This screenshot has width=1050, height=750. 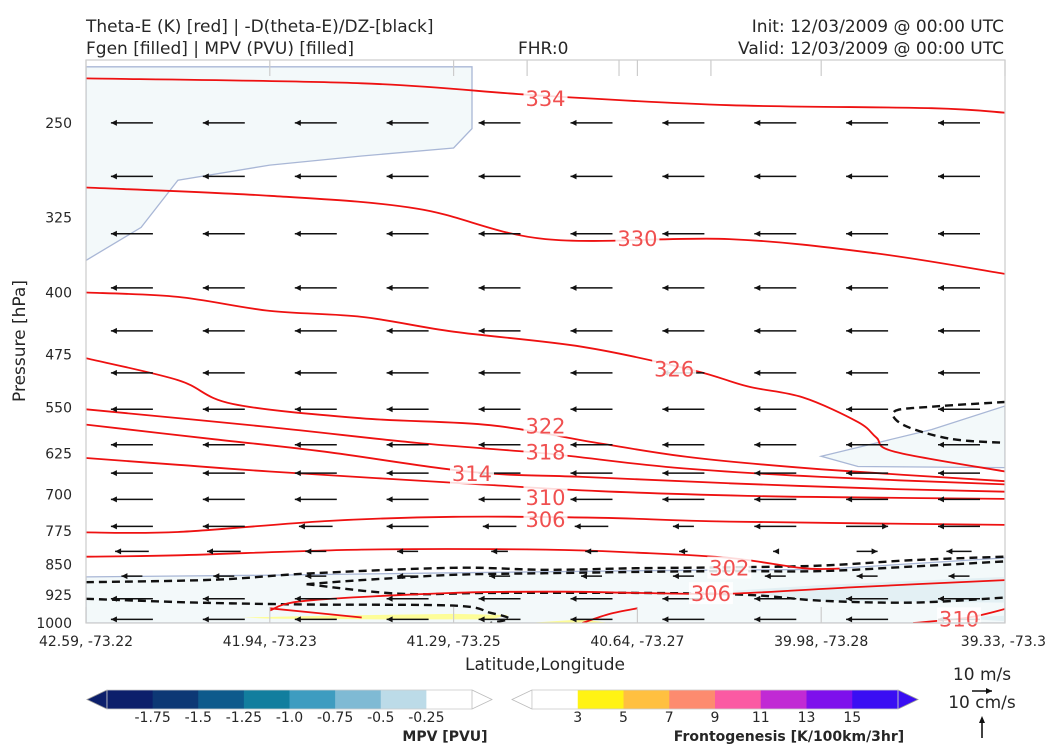 I want to click on y-tick-label: 325, so click(x=58, y=219).